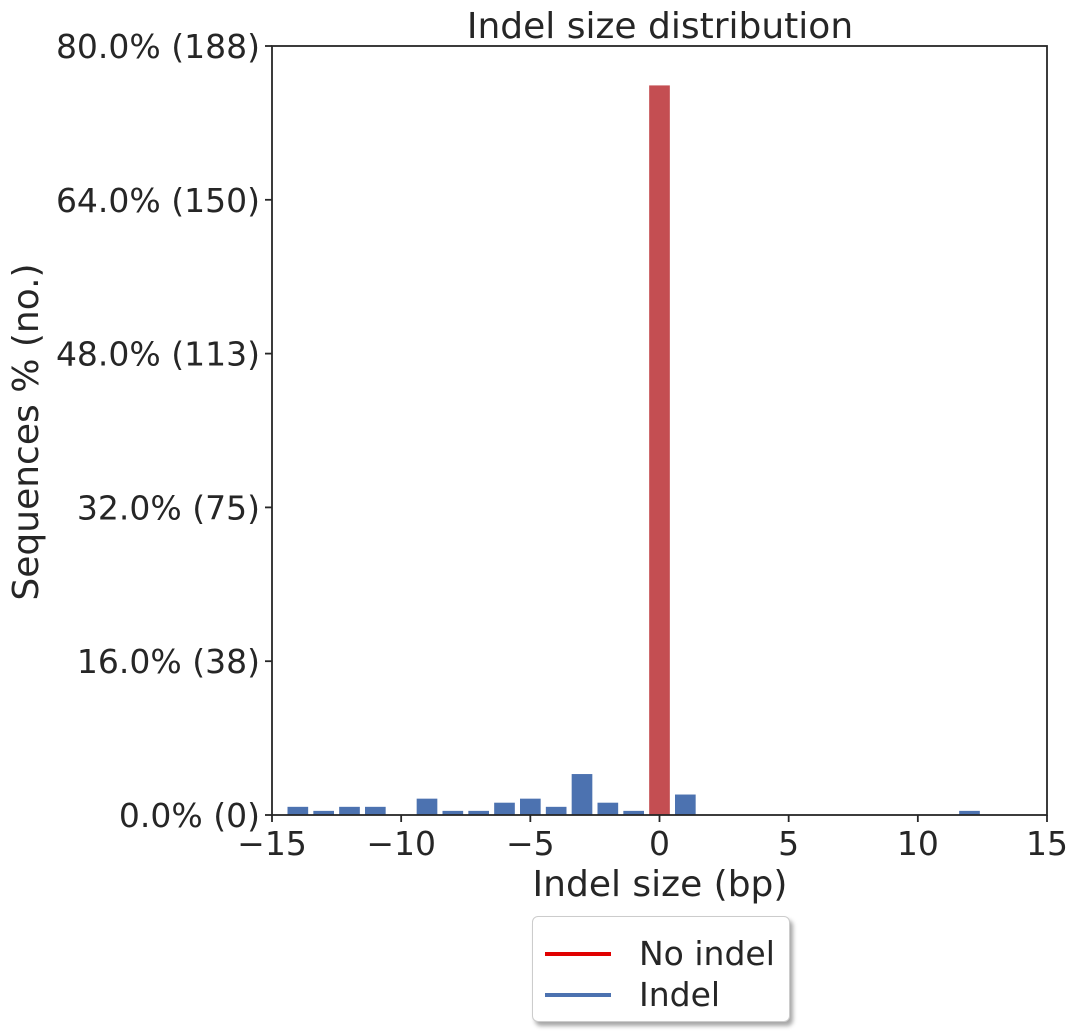 This screenshot has width=1079, height=1035. What do you see at coordinates (788, 843) in the screenshot?
I see `x-tick-label: 5` at bounding box center [788, 843].